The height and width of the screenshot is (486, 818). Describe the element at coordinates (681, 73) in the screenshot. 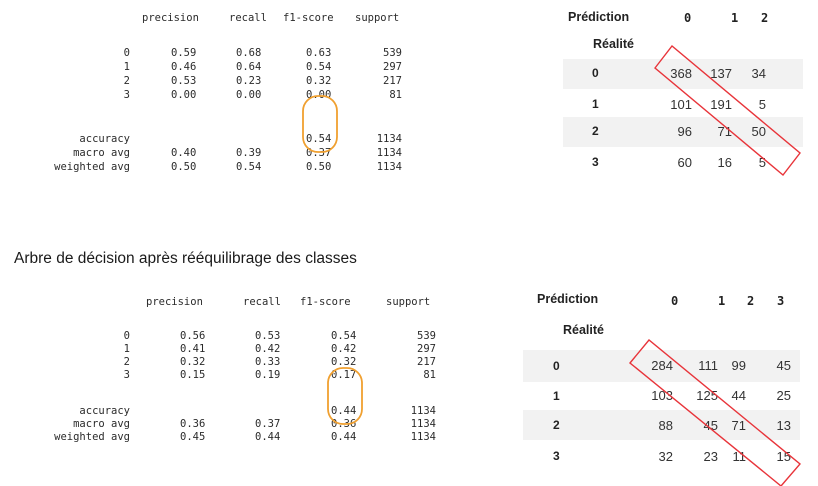

I see `cm-cell: 368` at that location.